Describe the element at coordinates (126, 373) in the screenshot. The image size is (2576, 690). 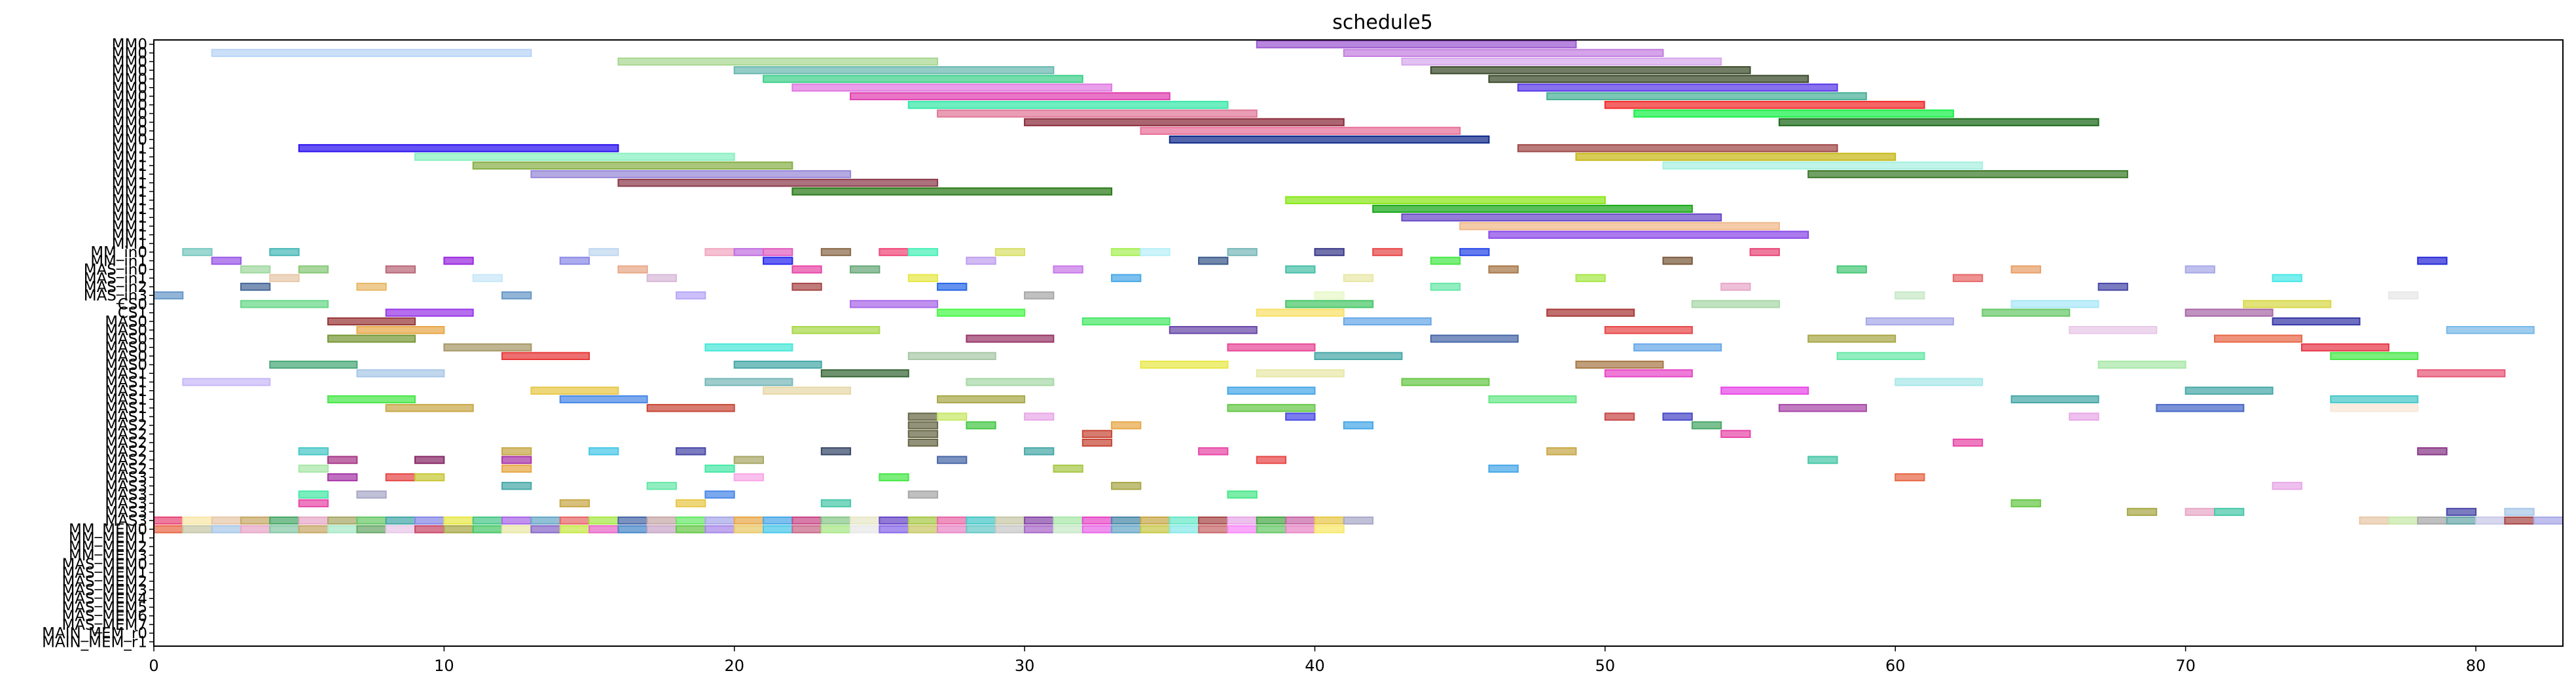
I see `y-tick-label: MAS1` at that location.